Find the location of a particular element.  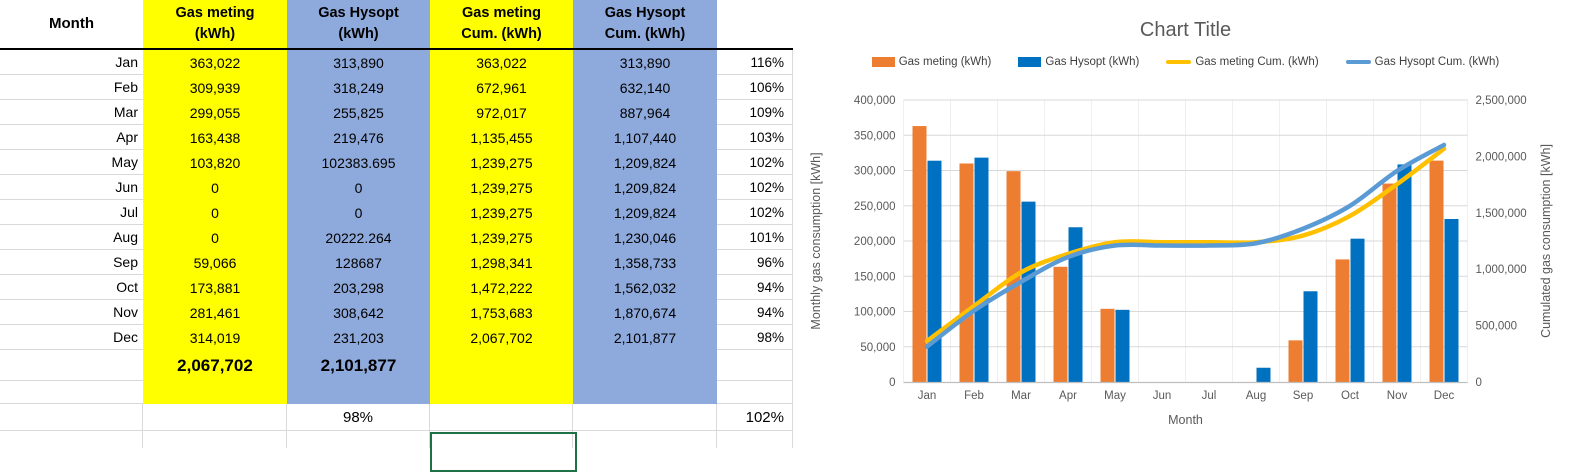

left-axis-tick: 400,000 is located at coordinates (875, 101).